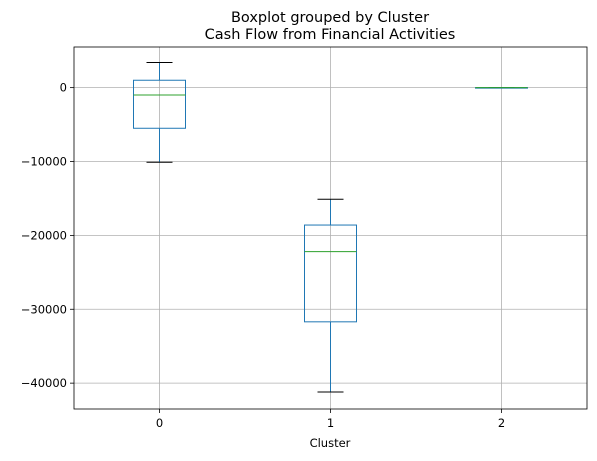  Describe the element at coordinates (501, 423) in the screenshot. I see `x-tick-label: 2` at that location.